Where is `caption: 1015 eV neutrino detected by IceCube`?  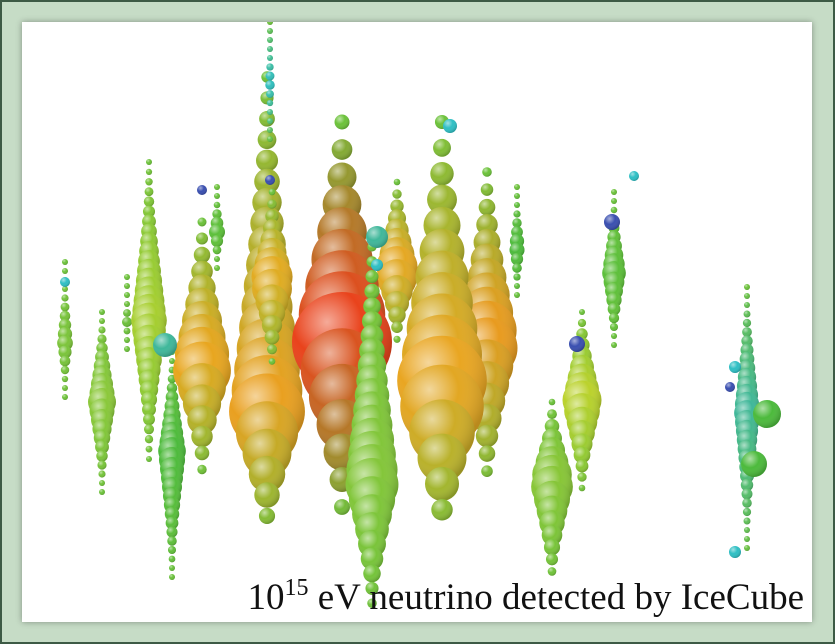
caption: 1015 eV neutrino detected by IceCube is located at coordinates (417, 598).